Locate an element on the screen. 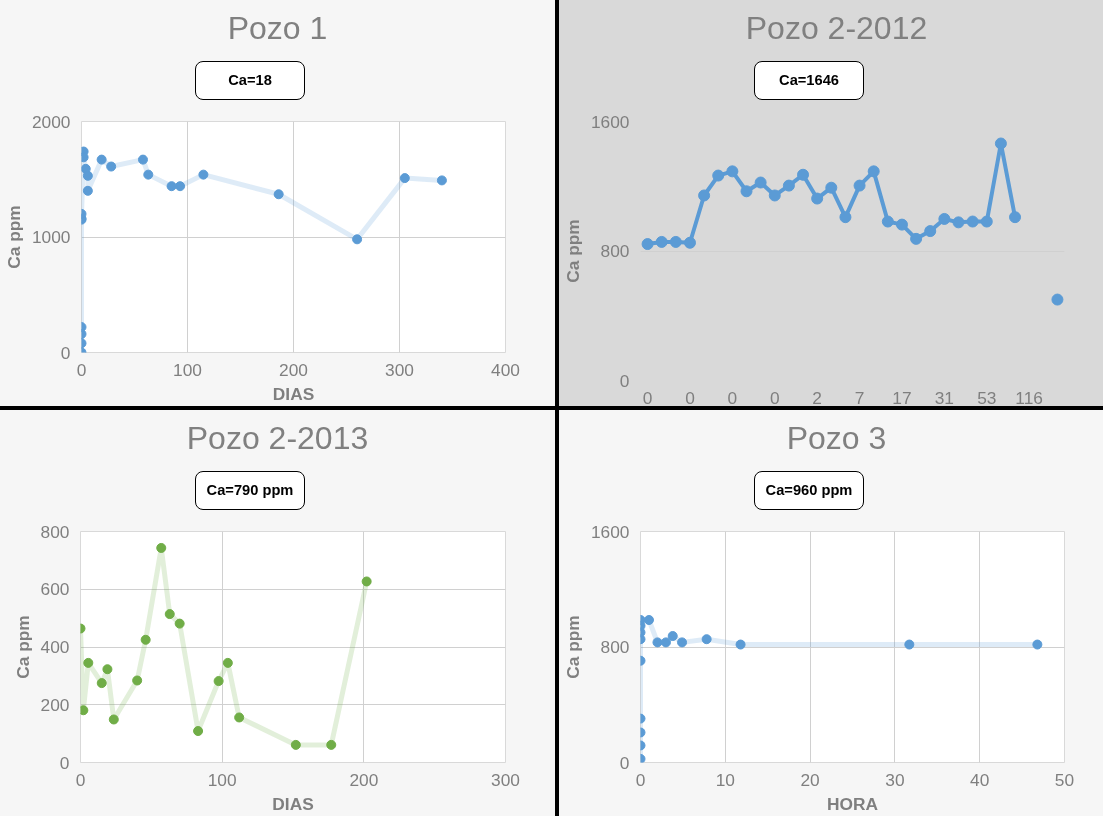  x-tick-label: 7 is located at coordinates (859, 397).